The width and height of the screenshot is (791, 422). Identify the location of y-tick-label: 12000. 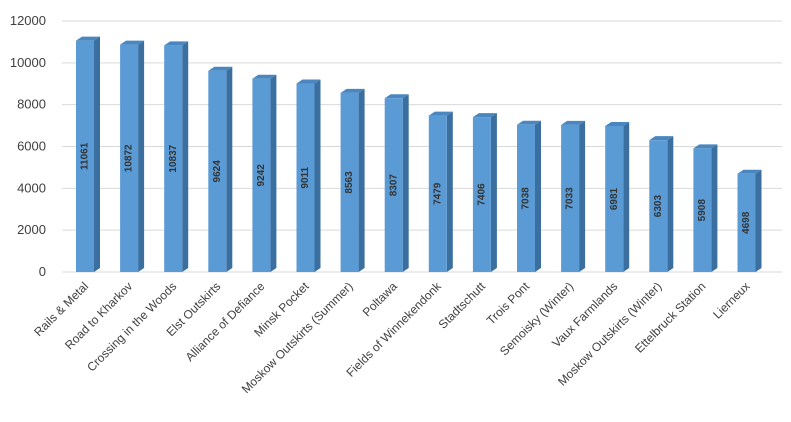
(28, 20).